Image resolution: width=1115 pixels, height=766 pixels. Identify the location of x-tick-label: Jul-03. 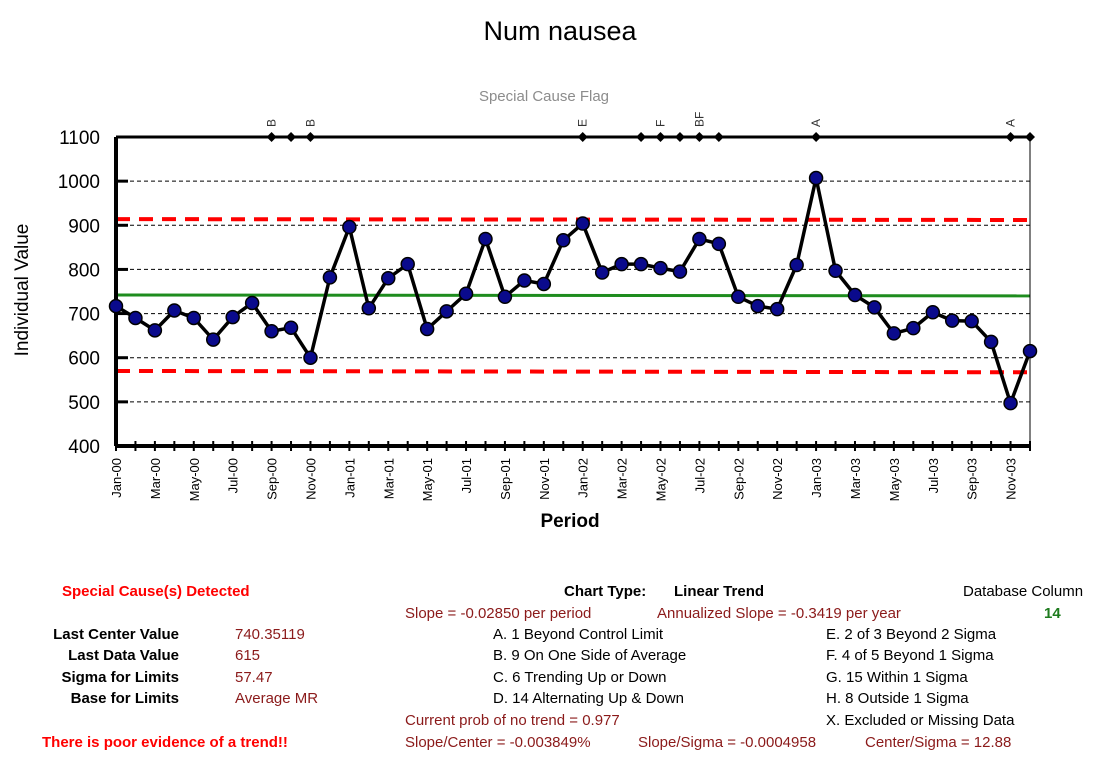
(933, 475).